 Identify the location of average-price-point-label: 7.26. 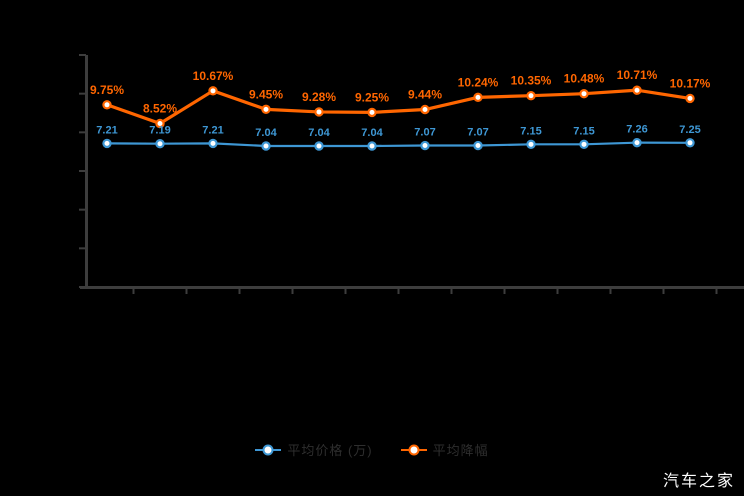
(636, 130).